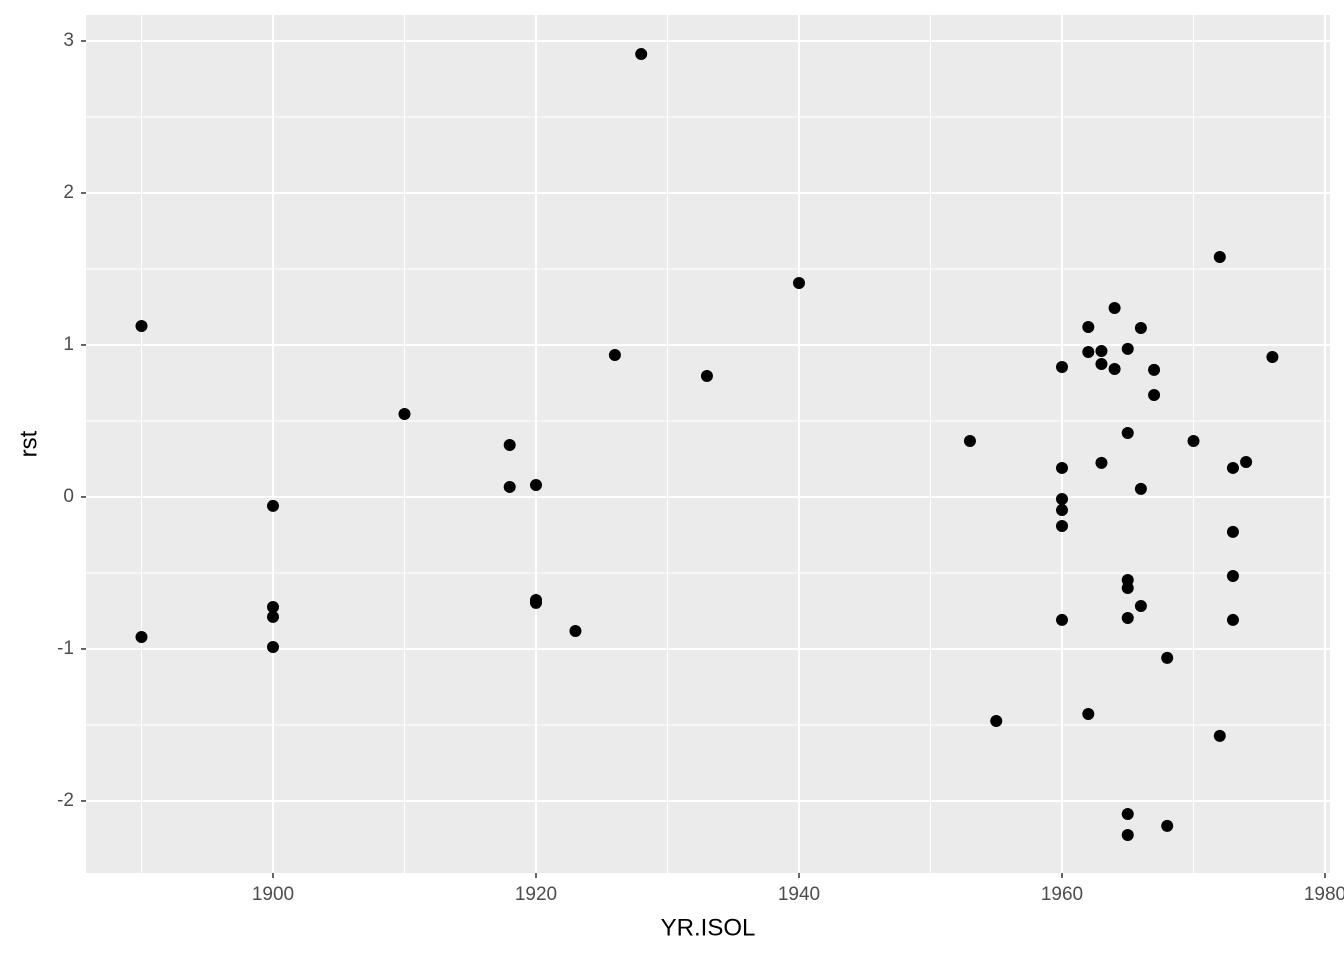 The width and height of the screenshot is (1344, 960). I want to click on x-tick-label: 1980, so click(1324, 894).